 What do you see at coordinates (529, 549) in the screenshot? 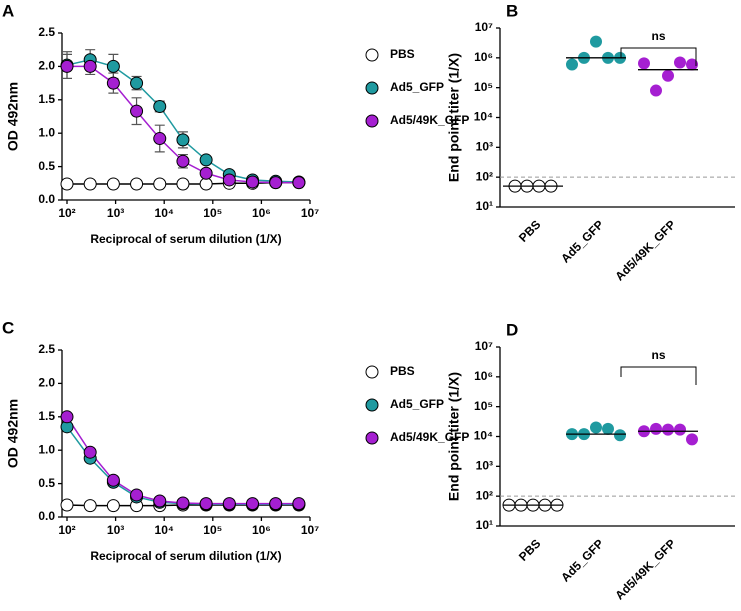
I see `x-tick-label: PBS` at bounding box center [529, 549].